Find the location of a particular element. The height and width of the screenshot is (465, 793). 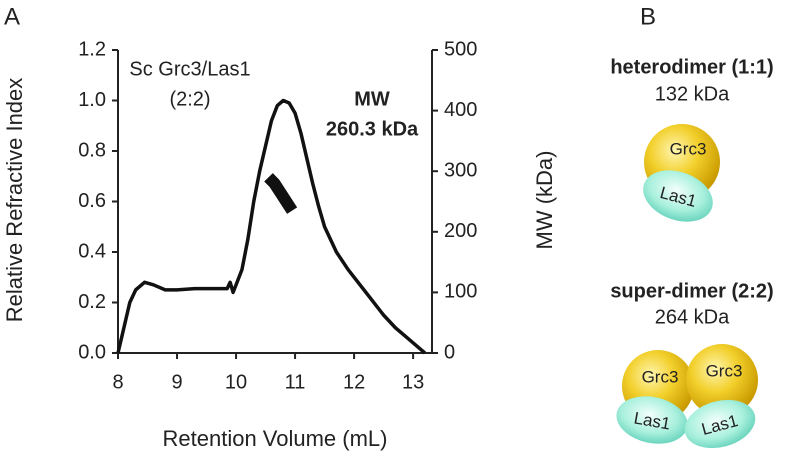

x-tick-label: 11 is located at coordinates (295, 382).